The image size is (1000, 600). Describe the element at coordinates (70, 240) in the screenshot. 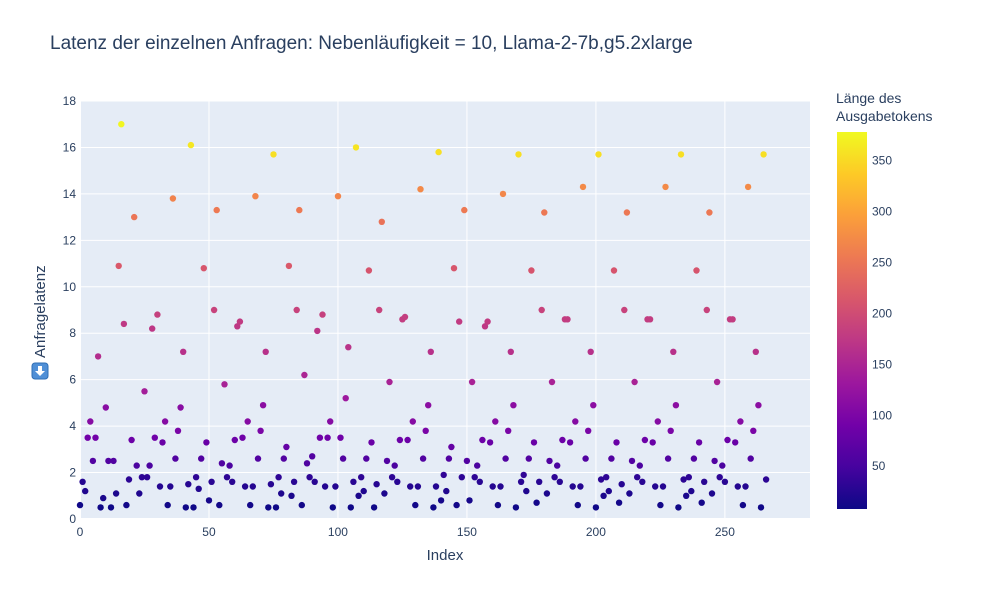

I see `y-tick-label: 12` at that location.